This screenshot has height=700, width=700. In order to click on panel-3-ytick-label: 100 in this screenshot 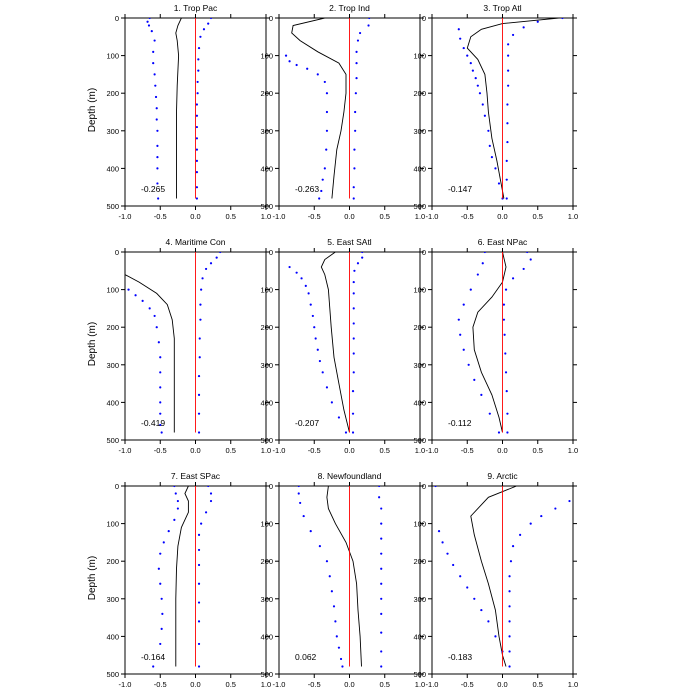, I will do `click(419, 56)`.